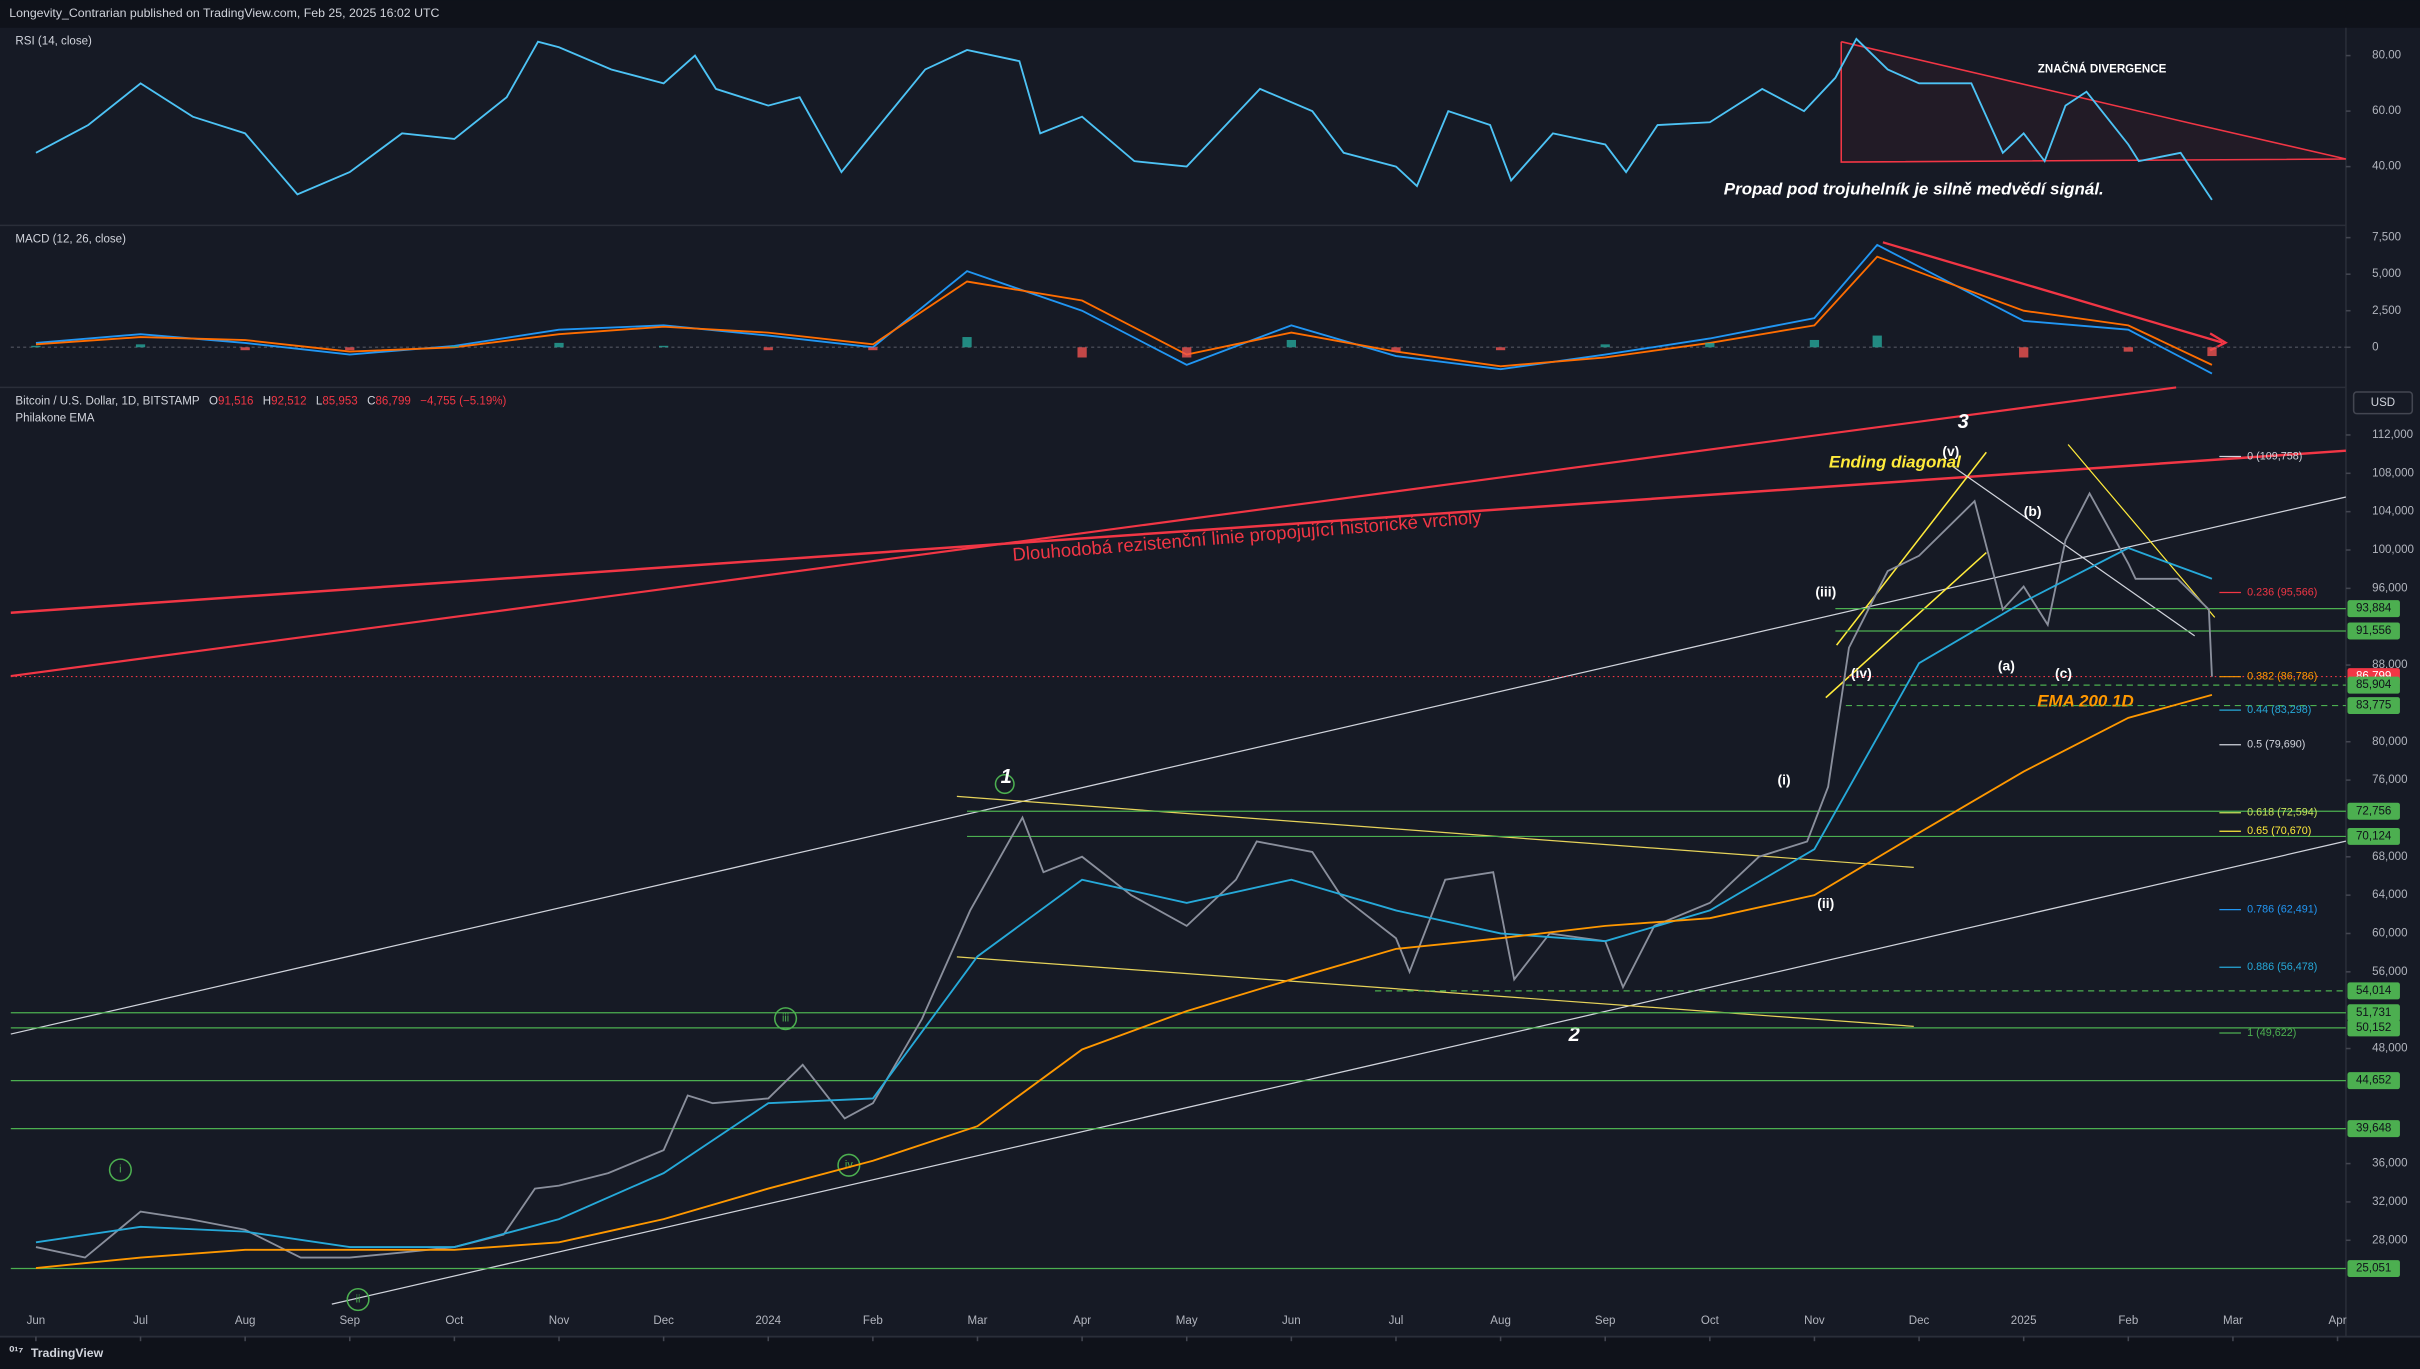 The width and height of the screenshot is (2420, 1369). I want to click on y-tick-label: 76,000, so click(2389, 780).